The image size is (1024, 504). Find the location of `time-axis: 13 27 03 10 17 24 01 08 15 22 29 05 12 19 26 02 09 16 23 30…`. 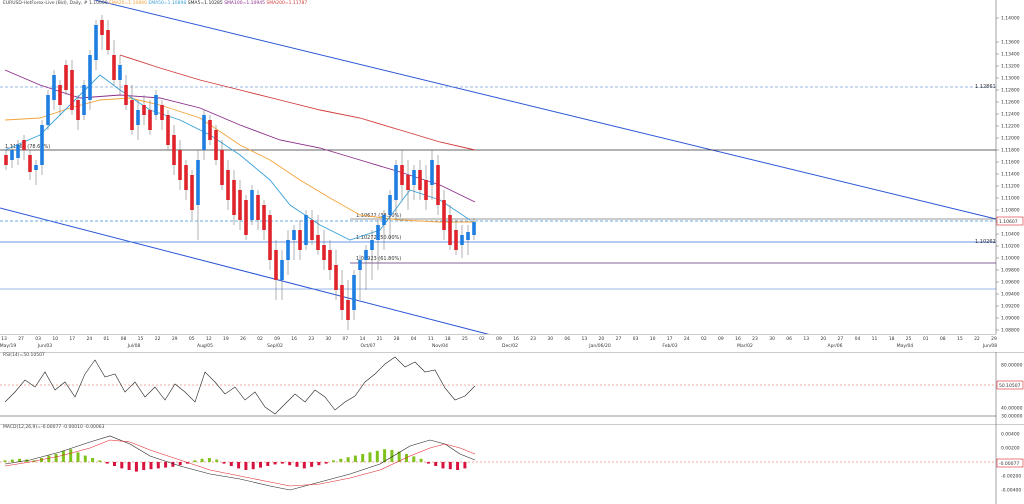

time-axis: 13 27 03 10 17 24 01 08 15 22 29 05 12 19 26 02 09 16 23 30… is located at coordinates (512, 343).